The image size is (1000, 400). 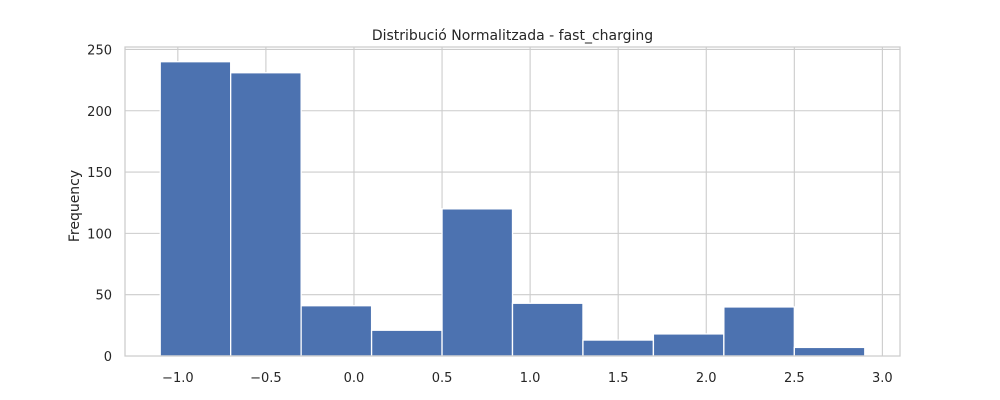 What do you see at coordinates (706, 378) in the screenshot?
I see `x-tick-label-6: 2.0` at bounding box center [706, 378].